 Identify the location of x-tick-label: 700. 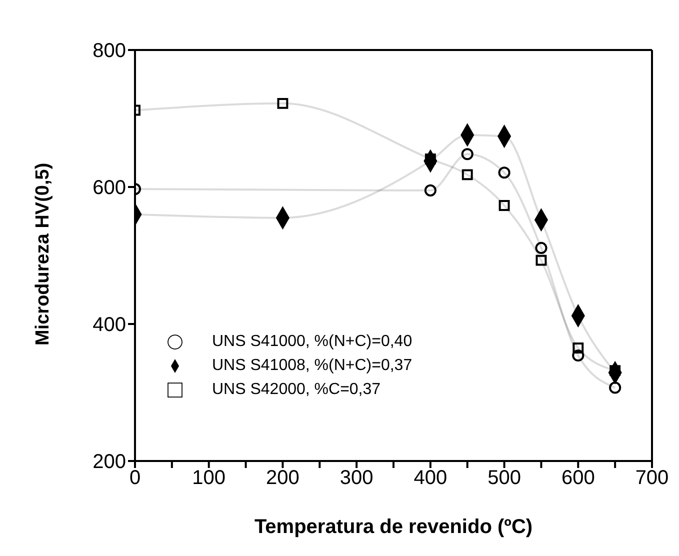
(652, 478).